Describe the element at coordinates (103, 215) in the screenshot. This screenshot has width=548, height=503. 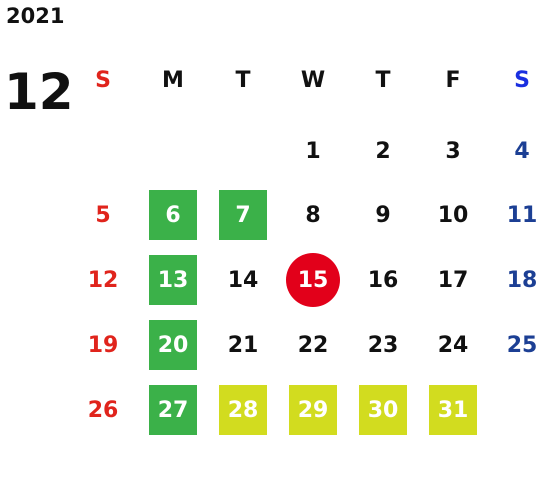
I see `day: 5` at that location.